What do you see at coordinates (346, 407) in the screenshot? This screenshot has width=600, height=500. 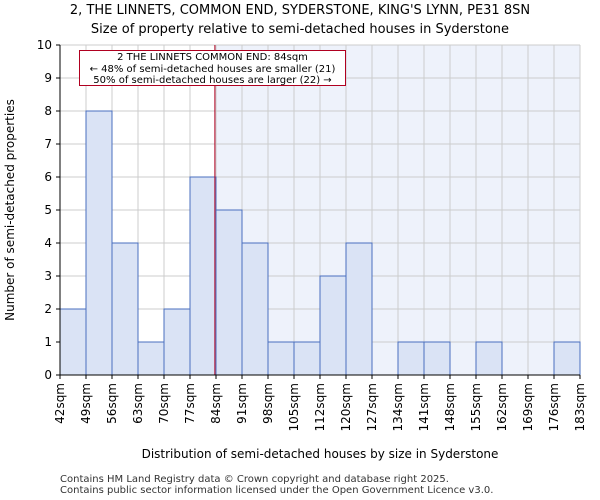 I see `x-tick-label: 120sqm` at bounding box center [346, 407].